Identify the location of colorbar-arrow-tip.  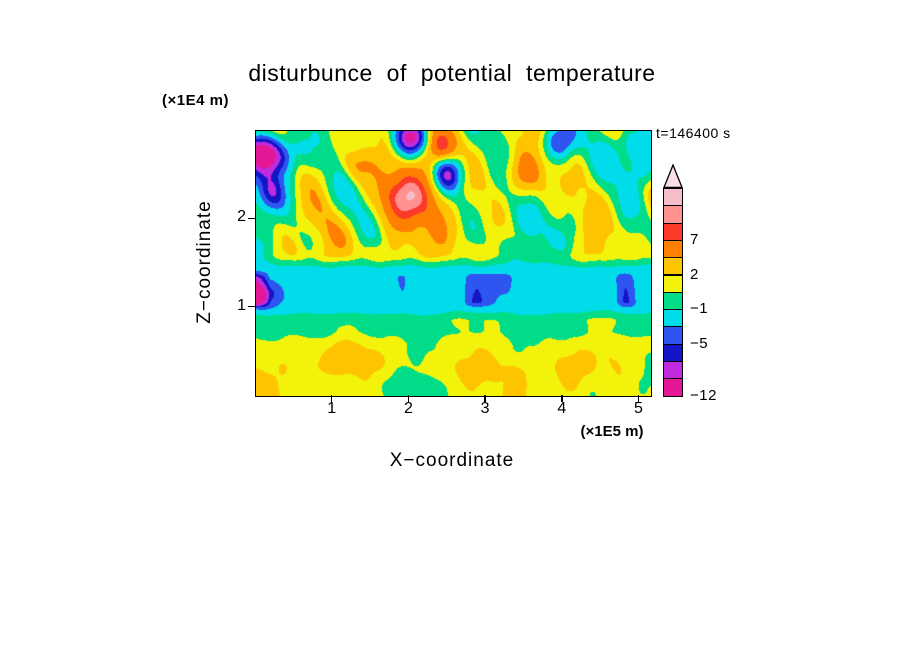
(673, 176).